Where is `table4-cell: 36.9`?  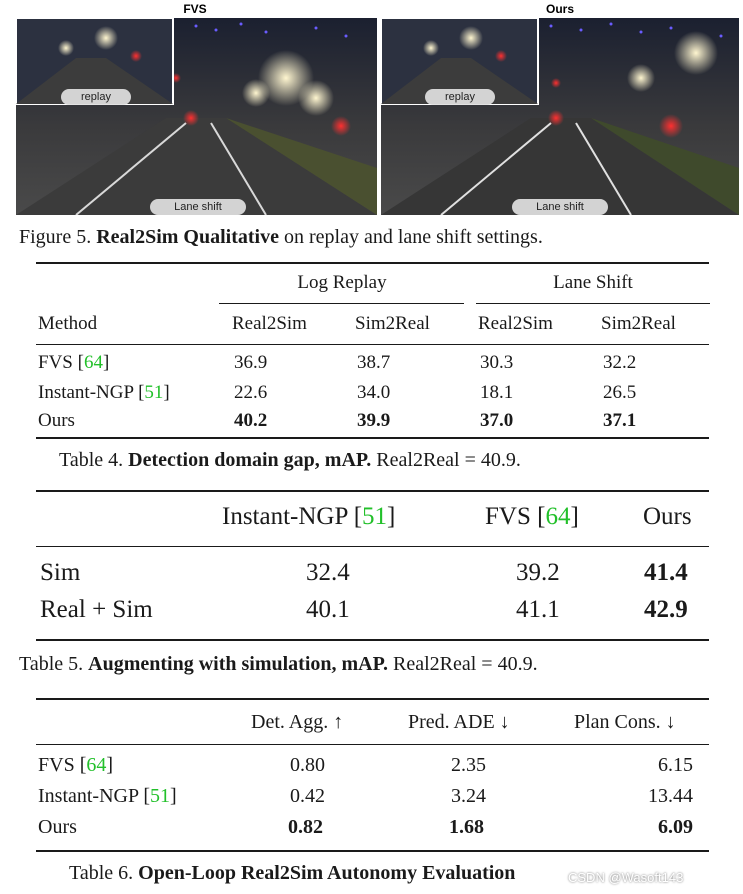
table4-cell: 36.9 is located at coordinates (251, 362).